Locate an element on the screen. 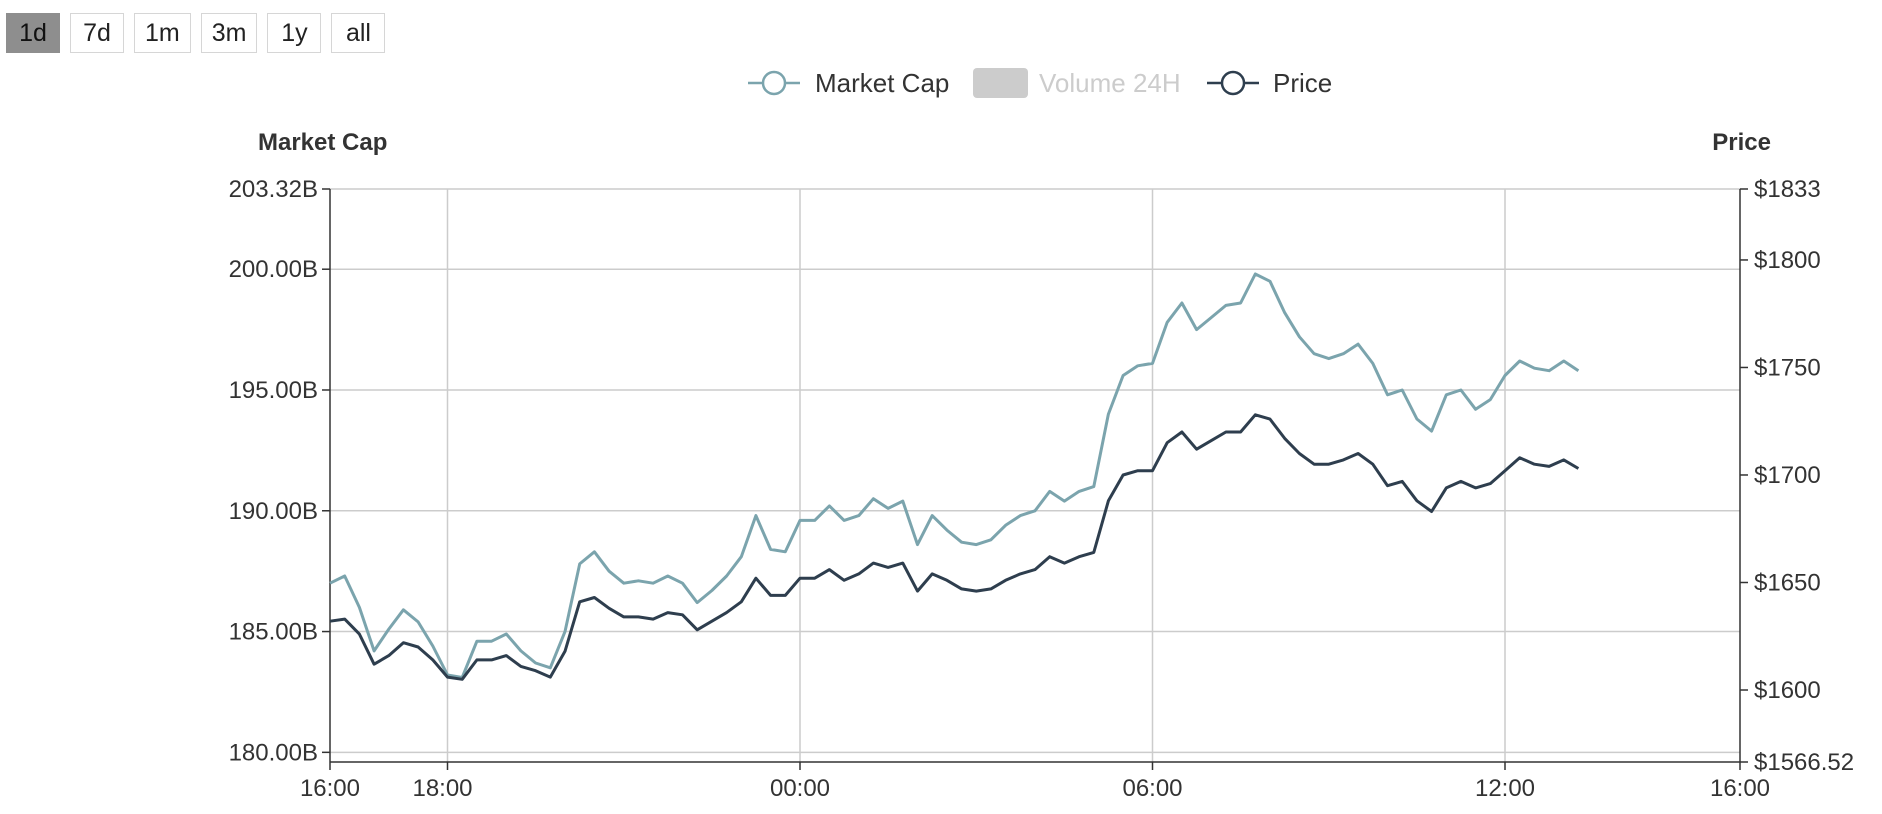 Image resolution: width=1882 pixels, height=814 pixels. y-right-tick-label: $1650 is located at coordinates (1787, 582).